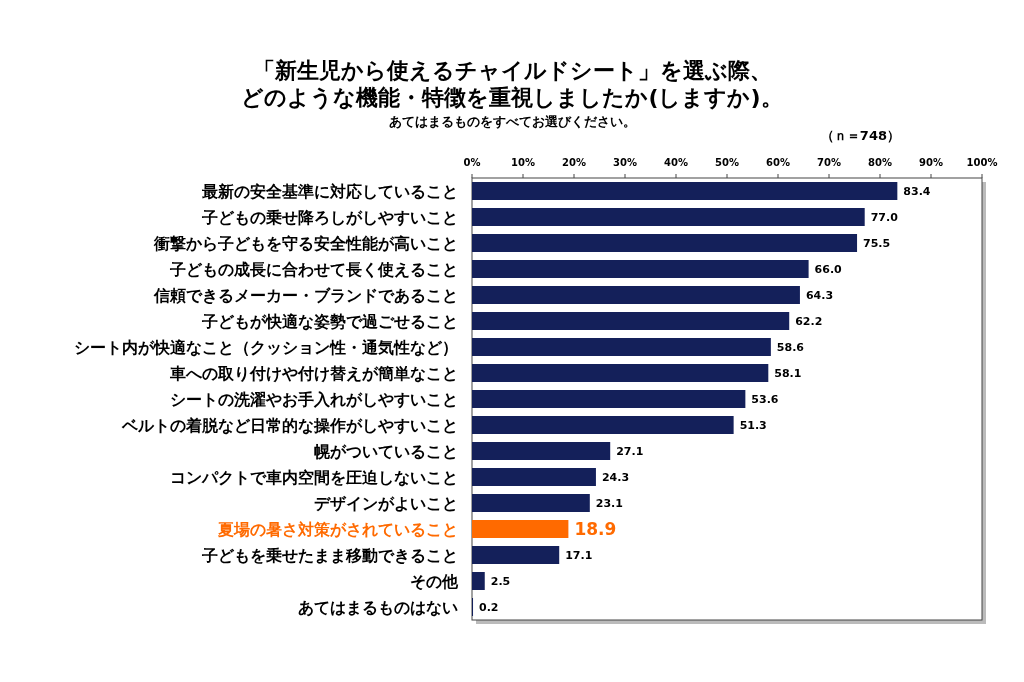 Image resolution: width=1024 pixels, height=682 pixels. I want to click on y-tick-label: 子どもを乗せたまま移動できること, so click(329, 556).